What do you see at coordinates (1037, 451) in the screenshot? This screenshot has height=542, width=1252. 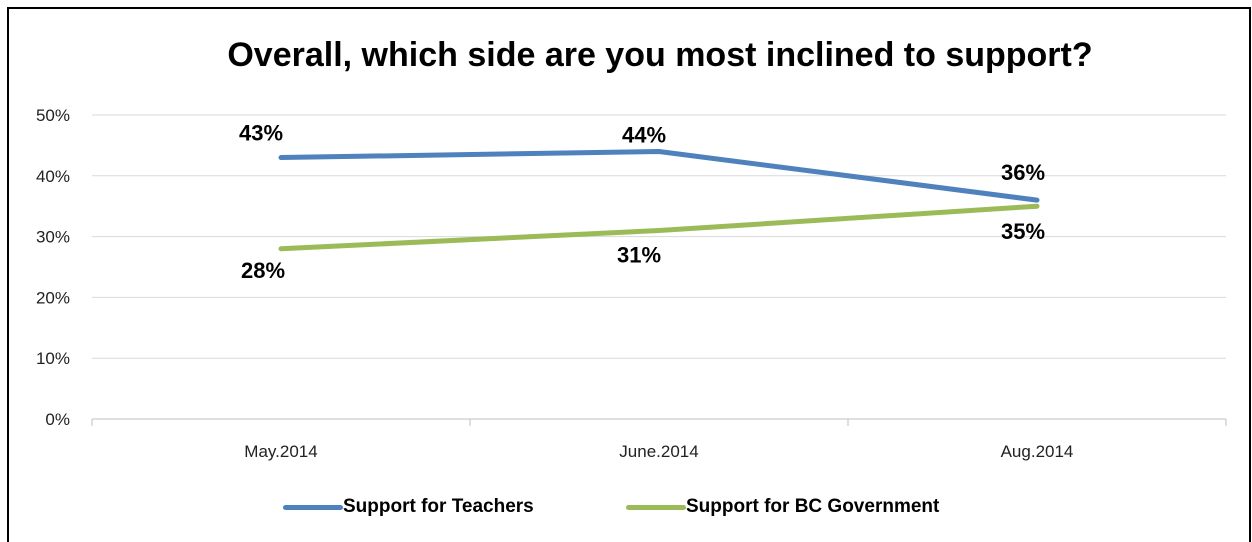 I see `x-tick-label: Aug.2014` at bounding box center [1037, 451].